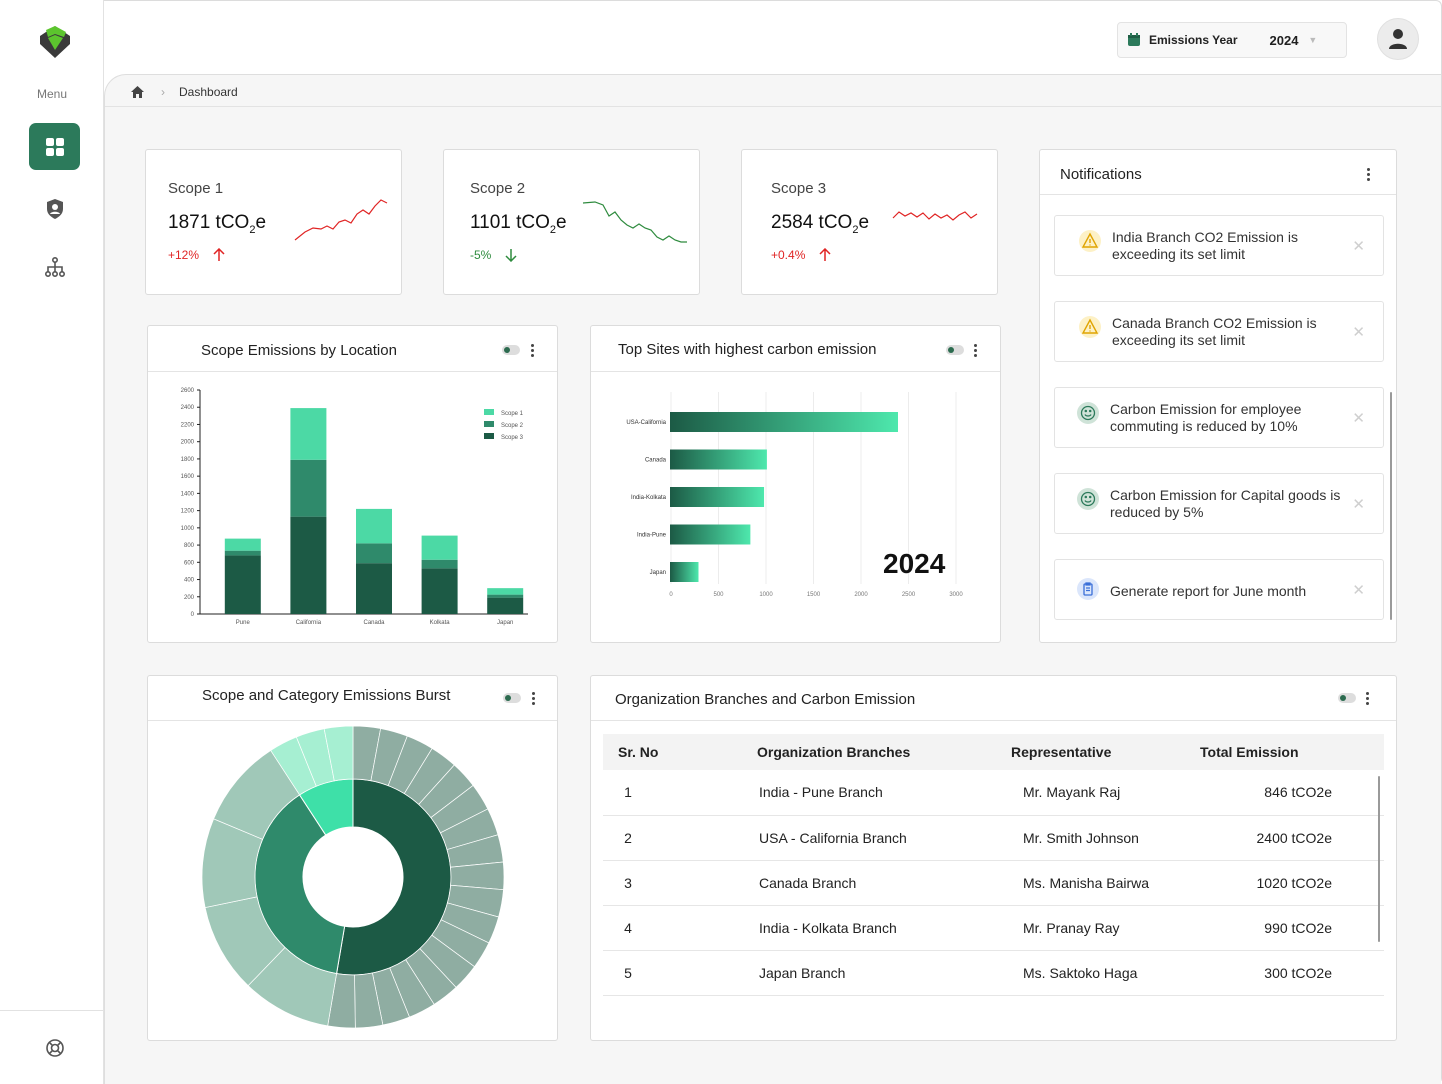 Image resolution: width=1442 pixels, height=1084 pixels. I want to click on table-cell-rep: Mr. Pranay Ray, so click(1097, 928).